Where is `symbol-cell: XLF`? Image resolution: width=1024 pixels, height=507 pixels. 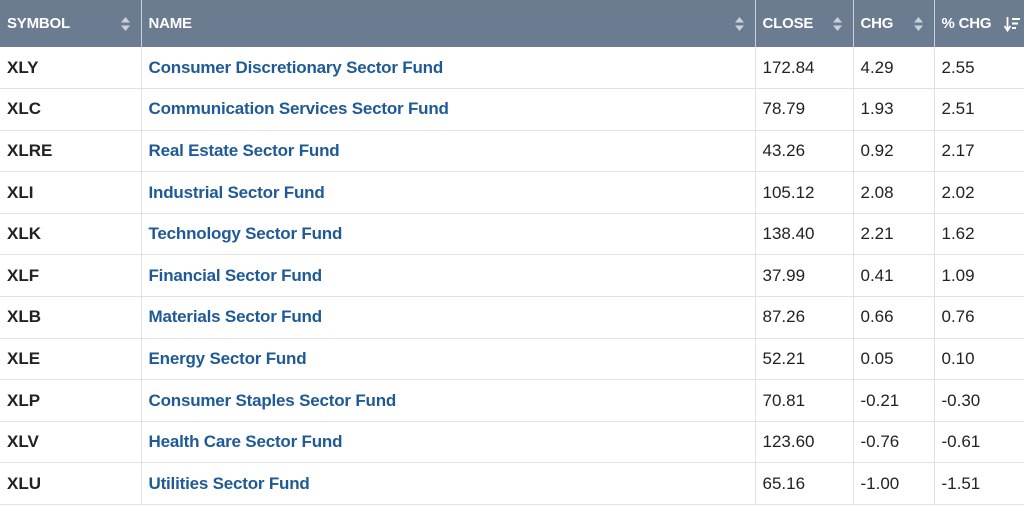
symbol-cell: XLF is located at coordinates (71, 276).